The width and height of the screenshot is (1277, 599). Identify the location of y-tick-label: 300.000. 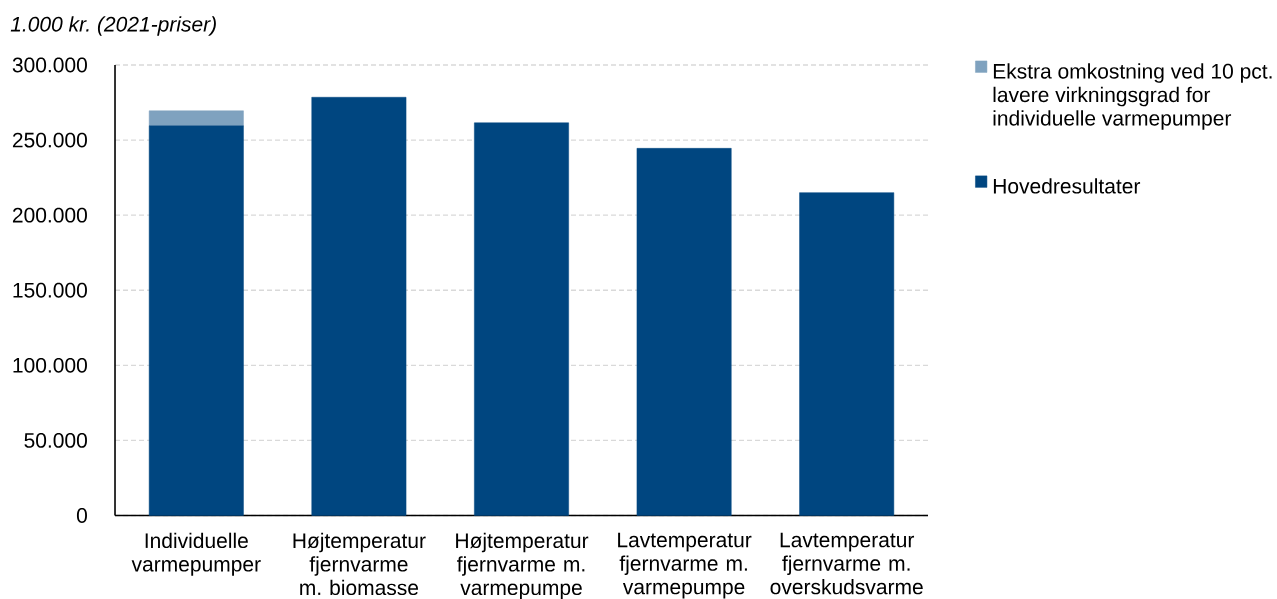
(49, 65).